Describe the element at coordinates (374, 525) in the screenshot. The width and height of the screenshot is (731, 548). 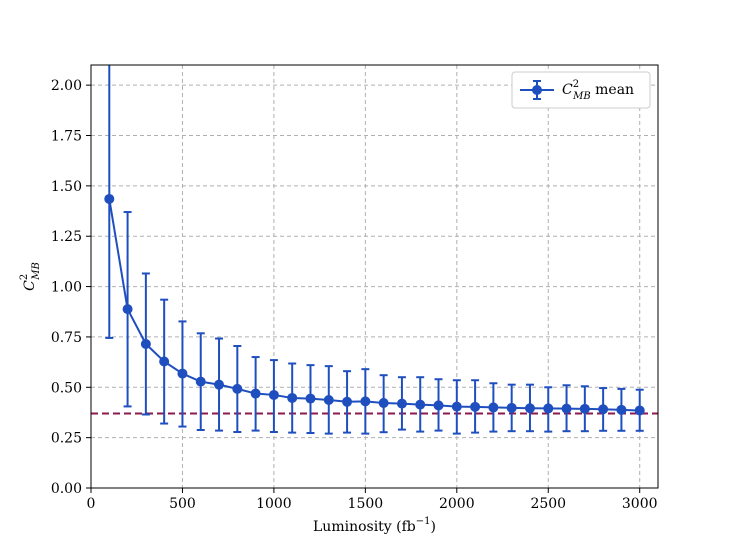
I see `x-axis-label: Luminosity (fb−1)` at that location.